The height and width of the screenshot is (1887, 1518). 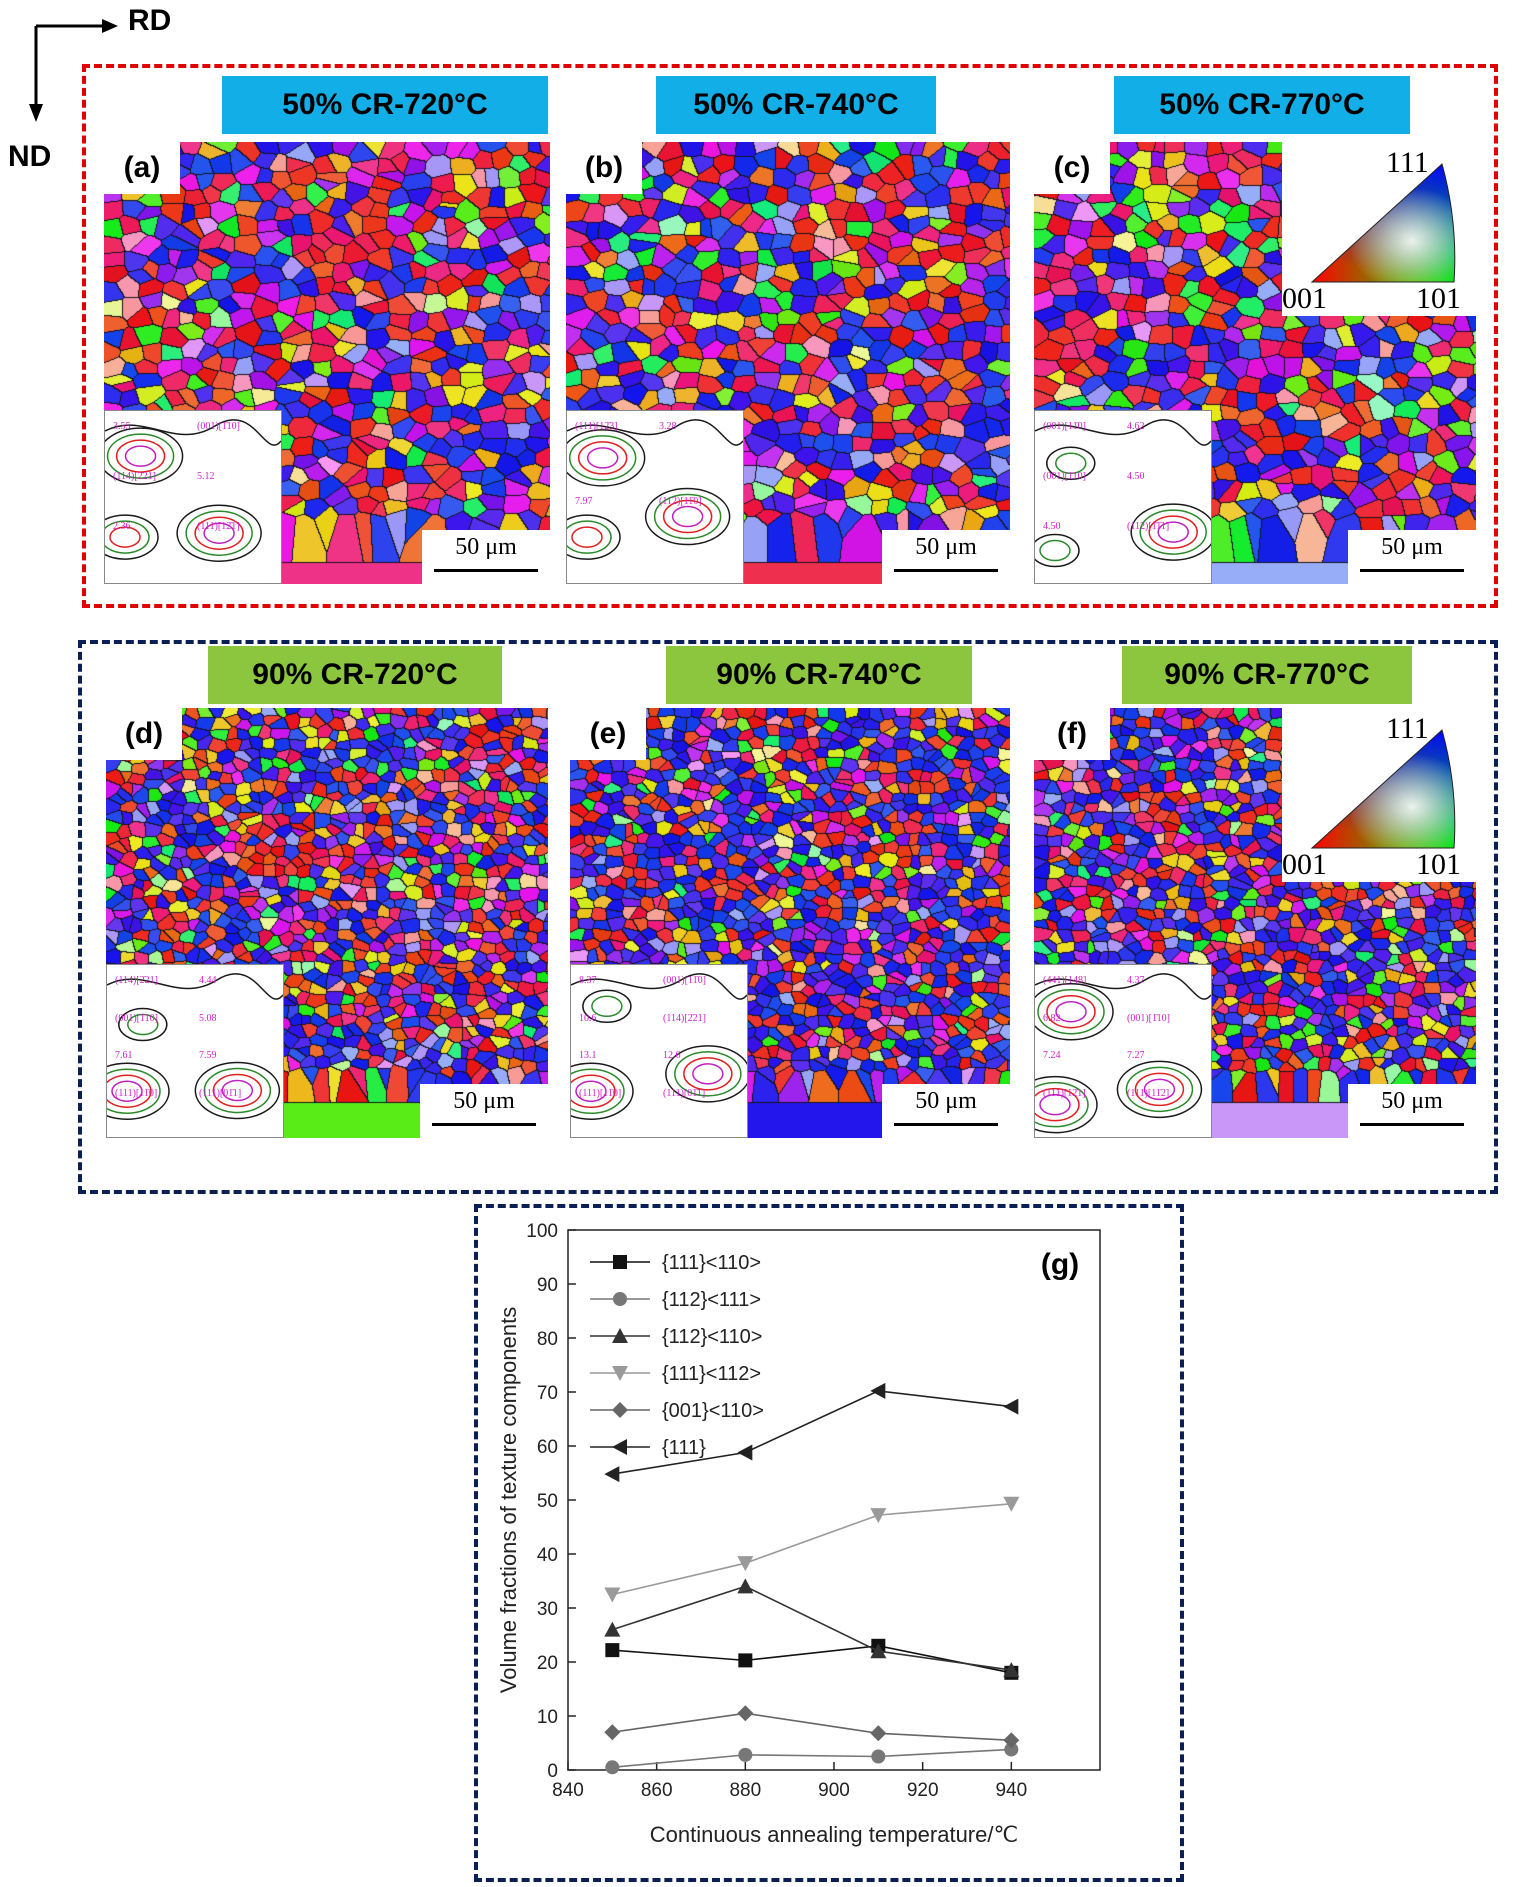 I want to click on ipf-triangle-icon, so click(x=1383, y=223).